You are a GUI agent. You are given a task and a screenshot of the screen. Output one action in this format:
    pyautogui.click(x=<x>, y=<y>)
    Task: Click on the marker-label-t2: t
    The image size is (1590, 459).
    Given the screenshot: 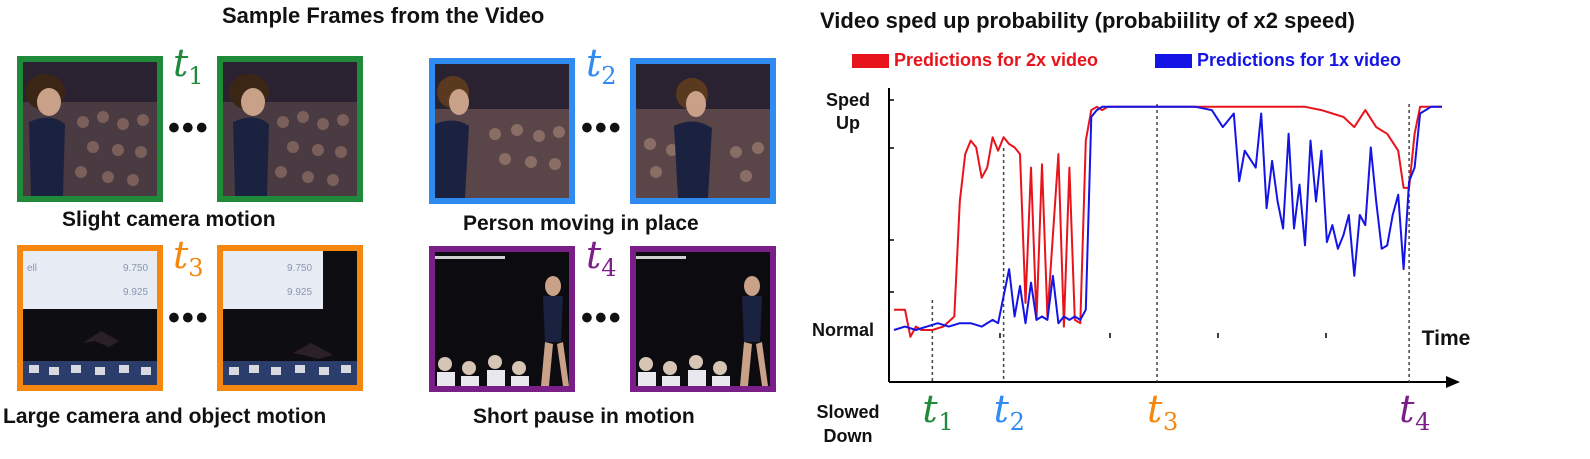 What is the action you would take?
    pyautogui.click(x=1002, y=409)
    